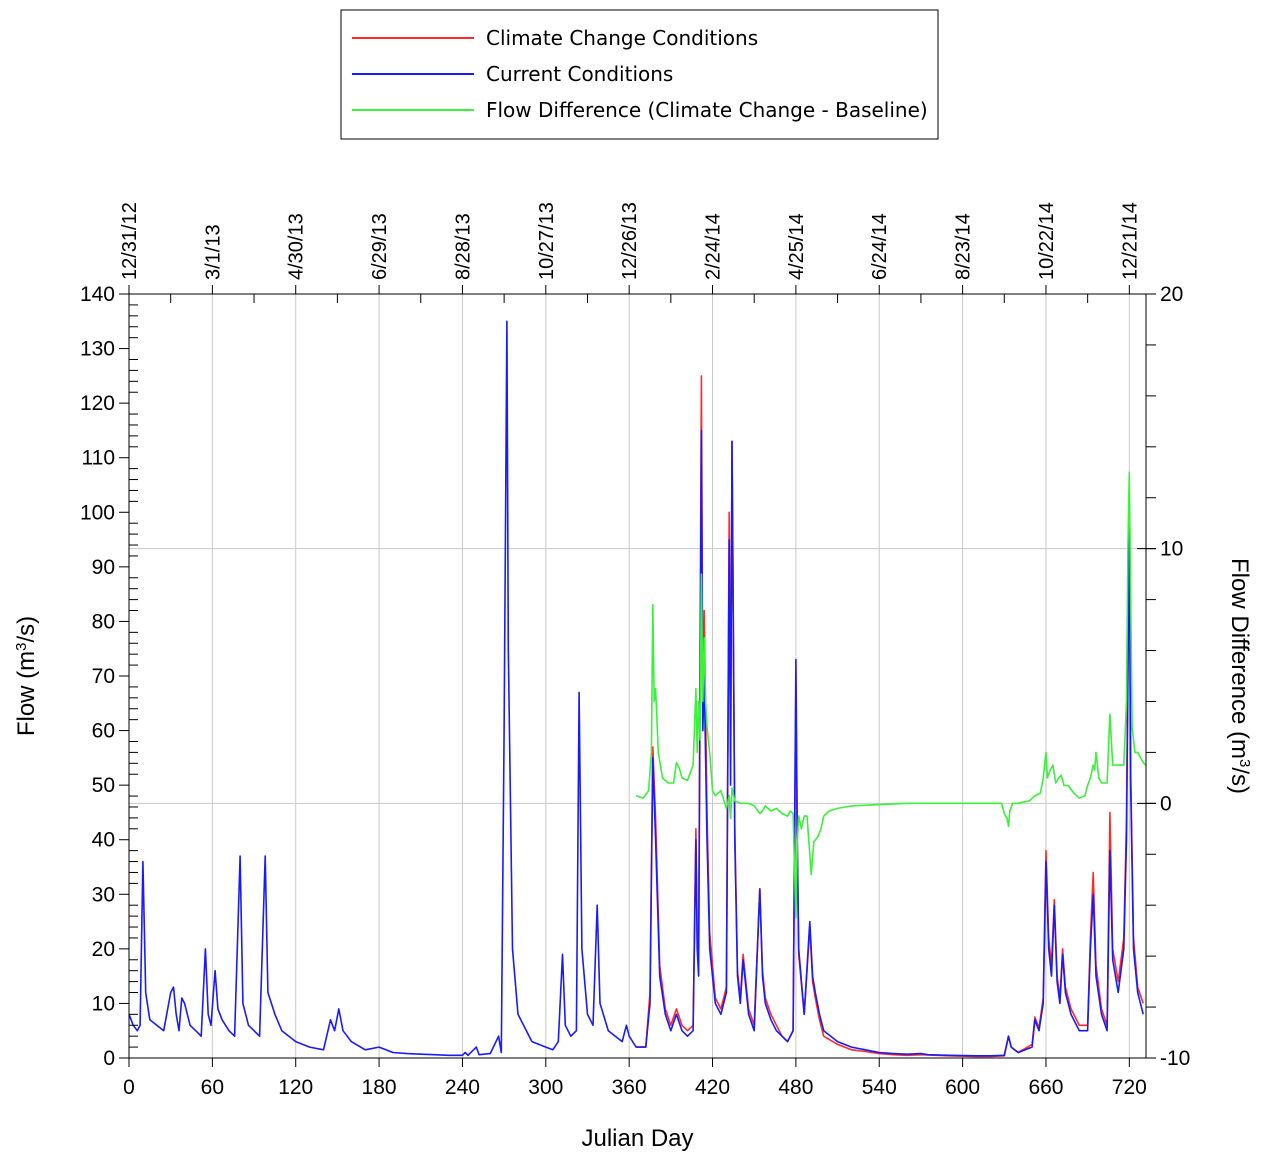 The image size is (1265, 1156). I want to click on y-tick-label-120: 120, so click(97, 403).